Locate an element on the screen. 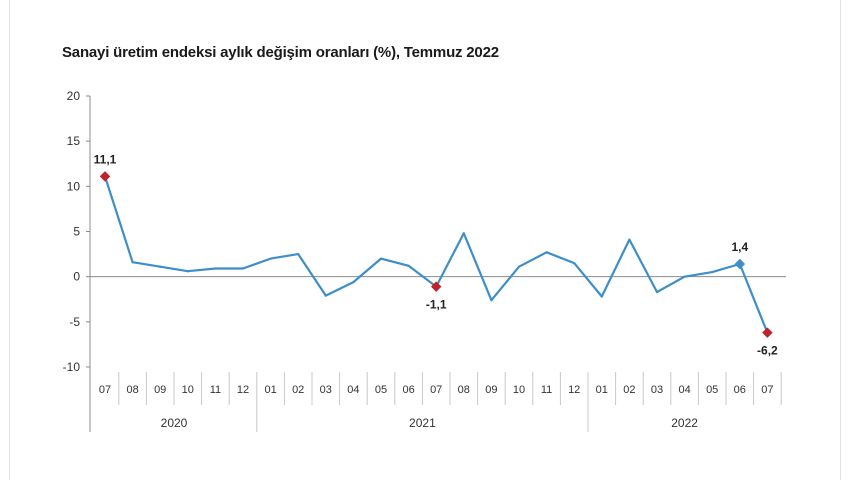  y-tick-label: 5 is located at coordinates (76, 232).